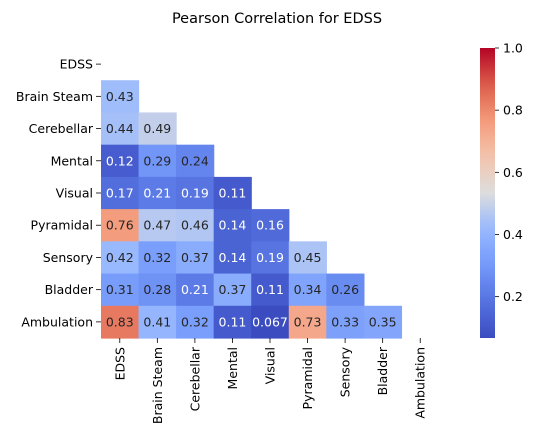 Image resolution: width=535 pixels, height=439 pixels. I want to click on cell-value-label: 0.76, so click(120, 225).